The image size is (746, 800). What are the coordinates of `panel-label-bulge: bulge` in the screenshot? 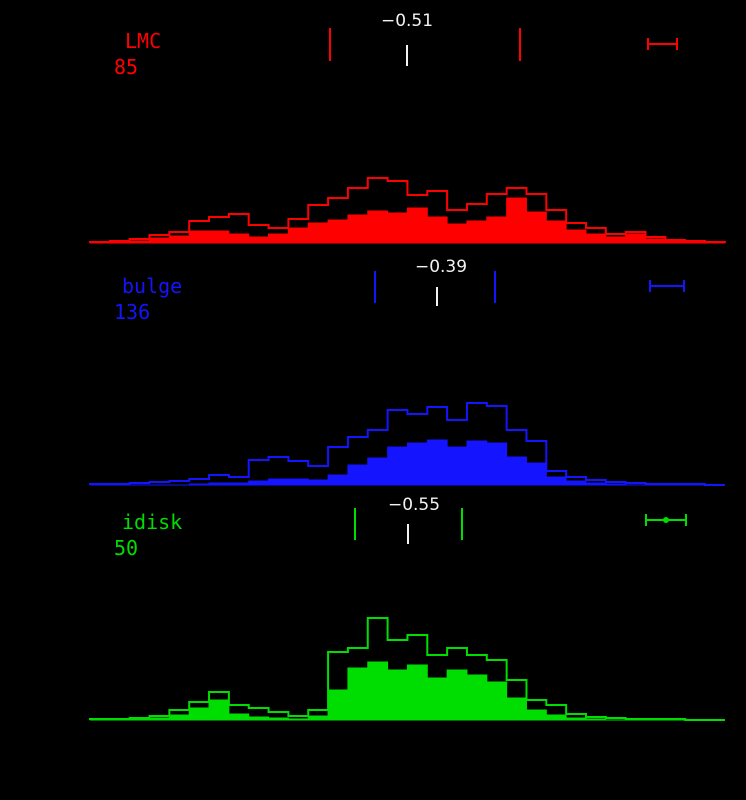 It's located at (152, 286).